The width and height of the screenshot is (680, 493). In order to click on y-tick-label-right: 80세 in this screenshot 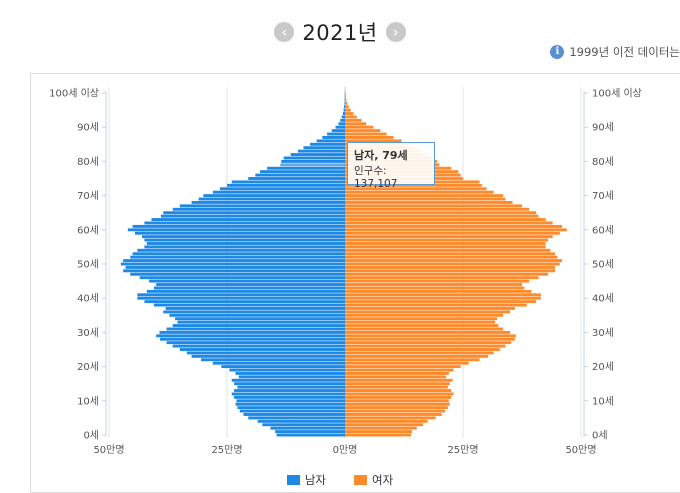, I will do `click(603, 162)`.